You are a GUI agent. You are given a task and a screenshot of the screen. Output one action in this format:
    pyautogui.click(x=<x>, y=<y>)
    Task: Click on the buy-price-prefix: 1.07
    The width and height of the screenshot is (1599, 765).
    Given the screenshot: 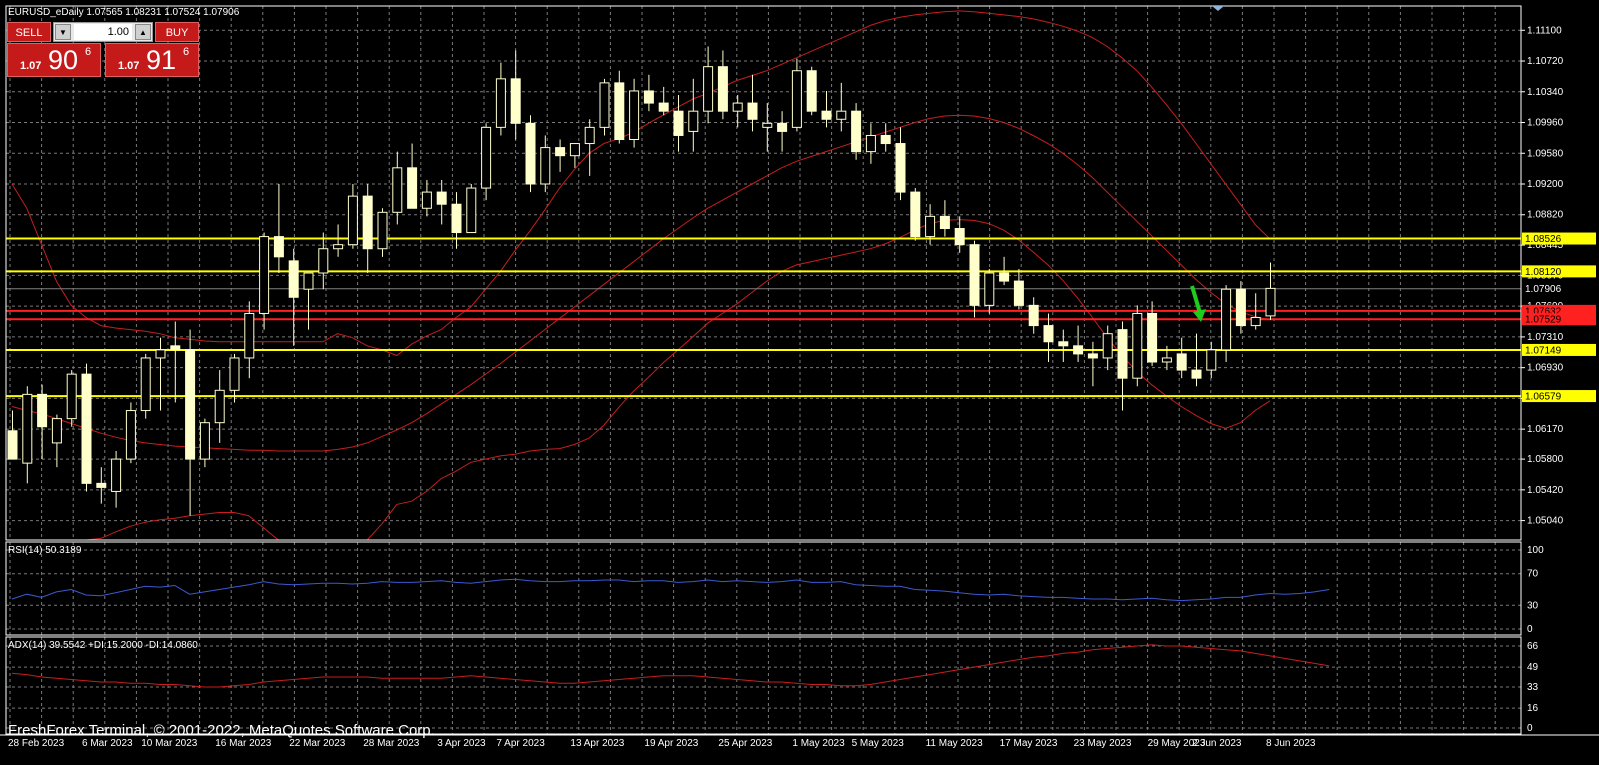 What is the action you would take?
    pyautogui.click(x=129, y=66)
    